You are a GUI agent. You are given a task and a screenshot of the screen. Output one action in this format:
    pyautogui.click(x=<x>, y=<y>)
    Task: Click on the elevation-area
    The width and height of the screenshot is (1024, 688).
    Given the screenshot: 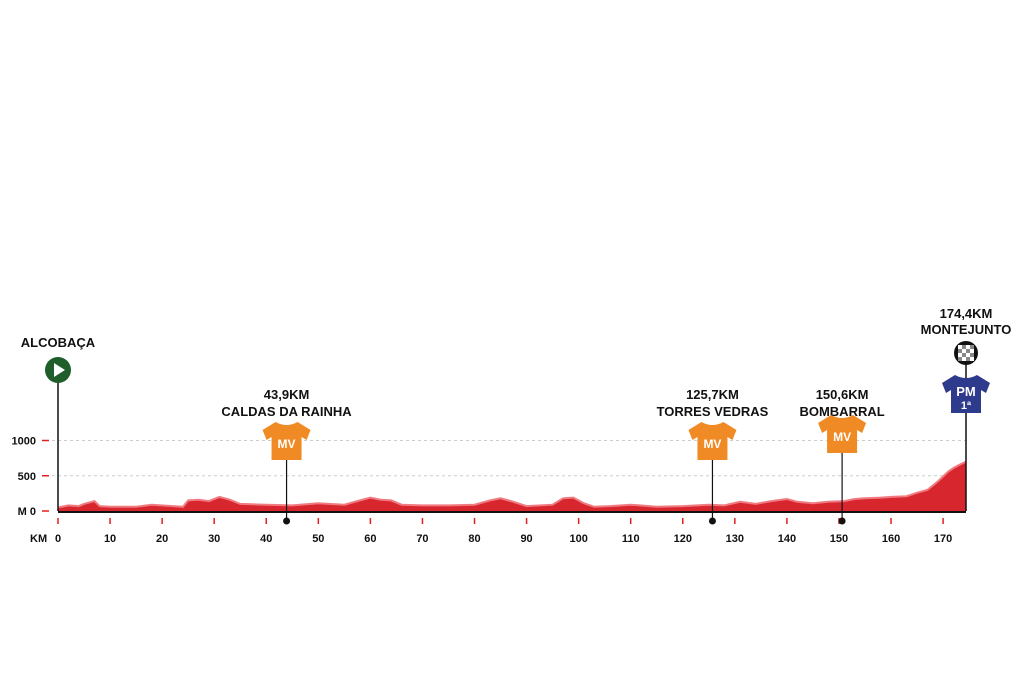 What is the action you would take?
    pyautogui.click(x=512, y=486)
    